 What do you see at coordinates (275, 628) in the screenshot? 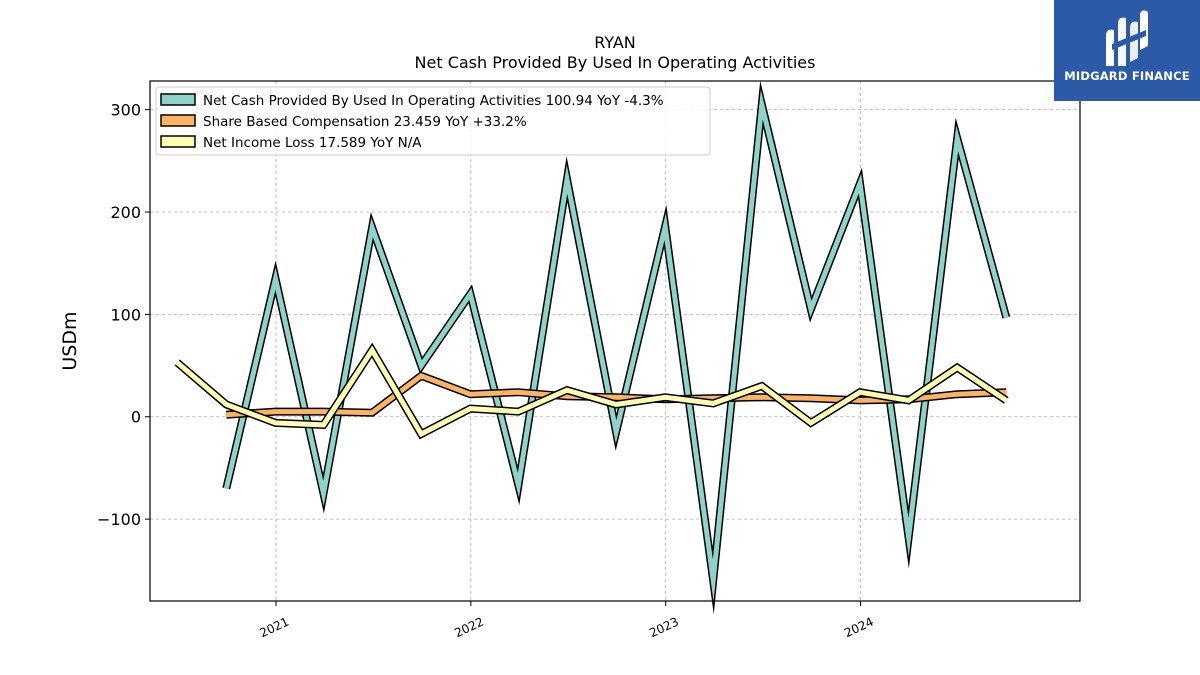
I see `x-tick-label: 2021` at bounding box center [275, 628].